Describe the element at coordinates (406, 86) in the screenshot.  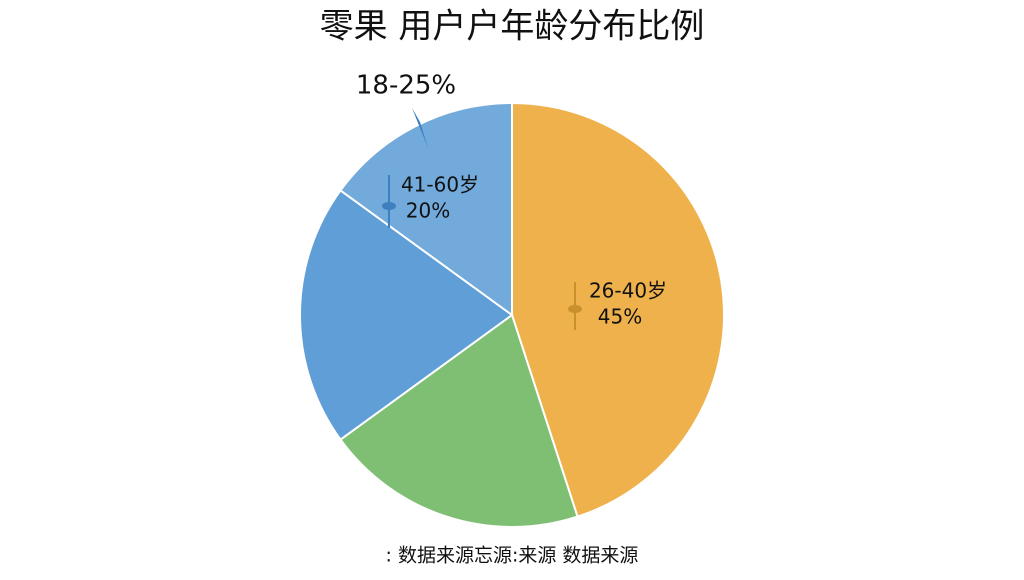
I see `annotation: 18-25%` at that location.